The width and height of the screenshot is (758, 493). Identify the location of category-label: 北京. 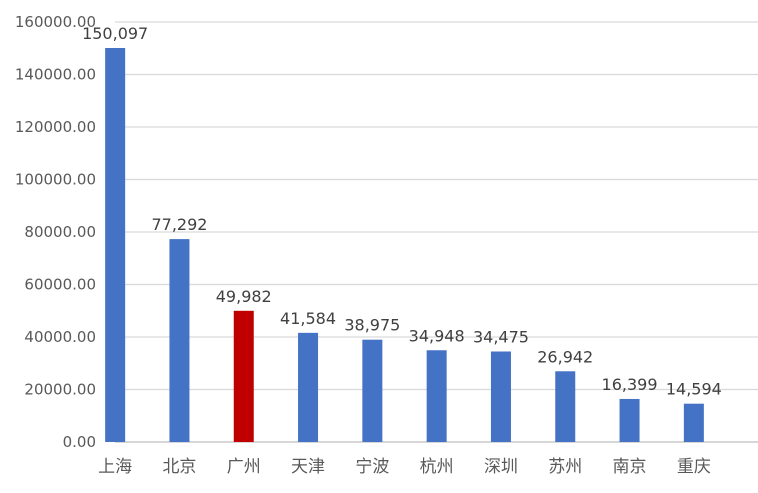
(179, 467).